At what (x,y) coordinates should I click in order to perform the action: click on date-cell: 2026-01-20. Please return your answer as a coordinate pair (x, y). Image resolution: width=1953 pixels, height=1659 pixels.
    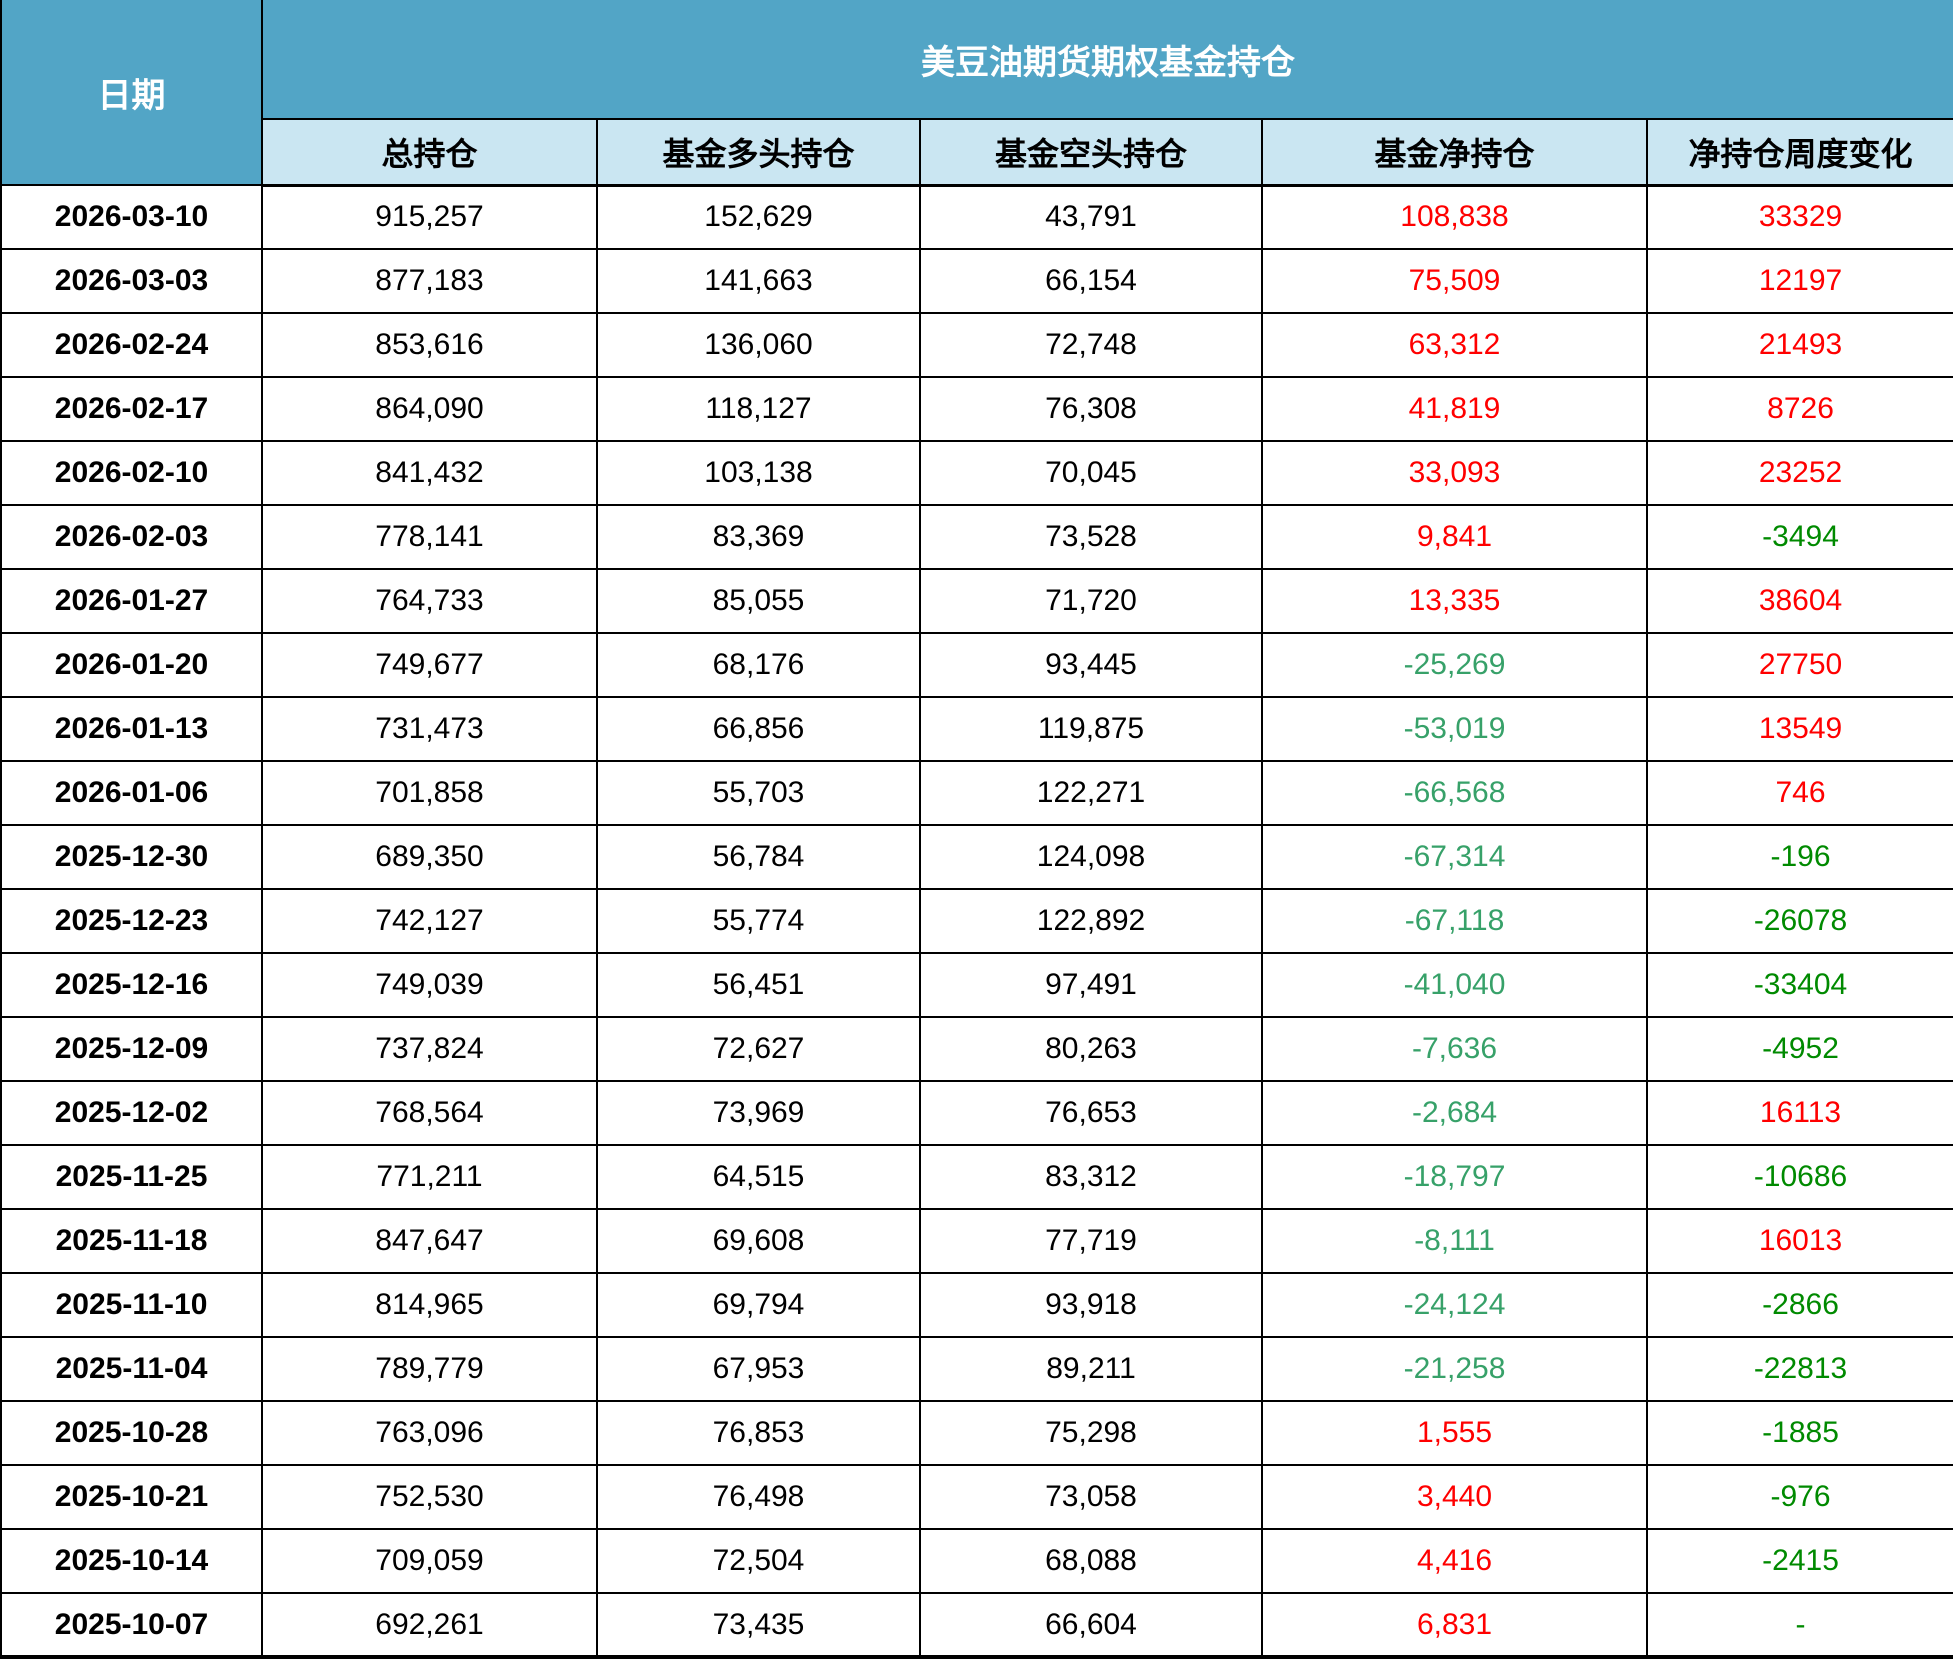
    Looking at the image, I should click on (131, 665).